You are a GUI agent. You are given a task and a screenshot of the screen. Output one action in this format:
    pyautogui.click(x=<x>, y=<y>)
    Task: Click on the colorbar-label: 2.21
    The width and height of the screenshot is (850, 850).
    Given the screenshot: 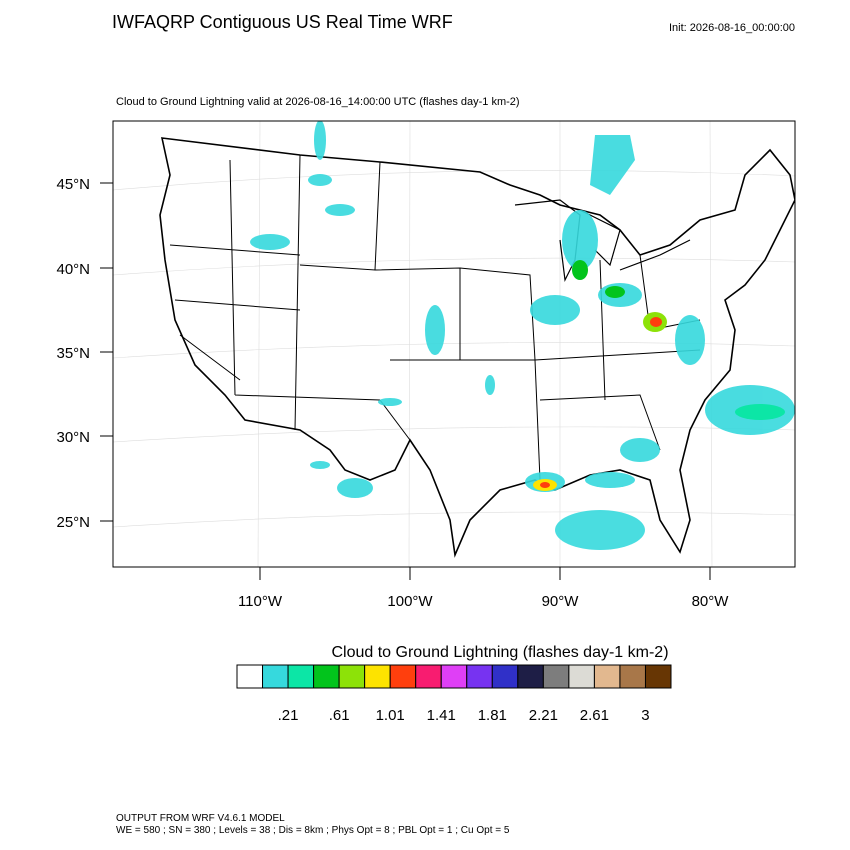 What is the action you would take?
    pyautogui.click(x=543, y=715)
    